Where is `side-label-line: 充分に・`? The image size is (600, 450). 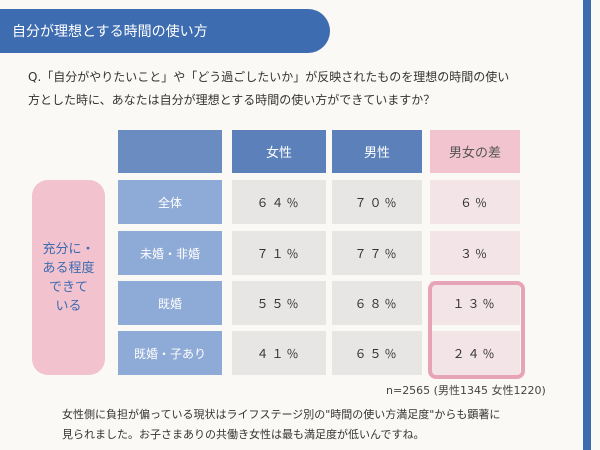
side-label-line: 充分に・ is located at coordinates (68, 249).